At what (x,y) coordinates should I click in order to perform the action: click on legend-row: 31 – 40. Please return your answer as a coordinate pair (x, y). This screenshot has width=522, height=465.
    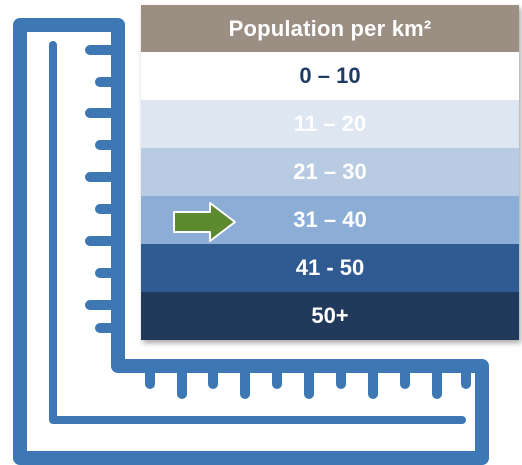
    Looking at the image, I should click on (330, 220).